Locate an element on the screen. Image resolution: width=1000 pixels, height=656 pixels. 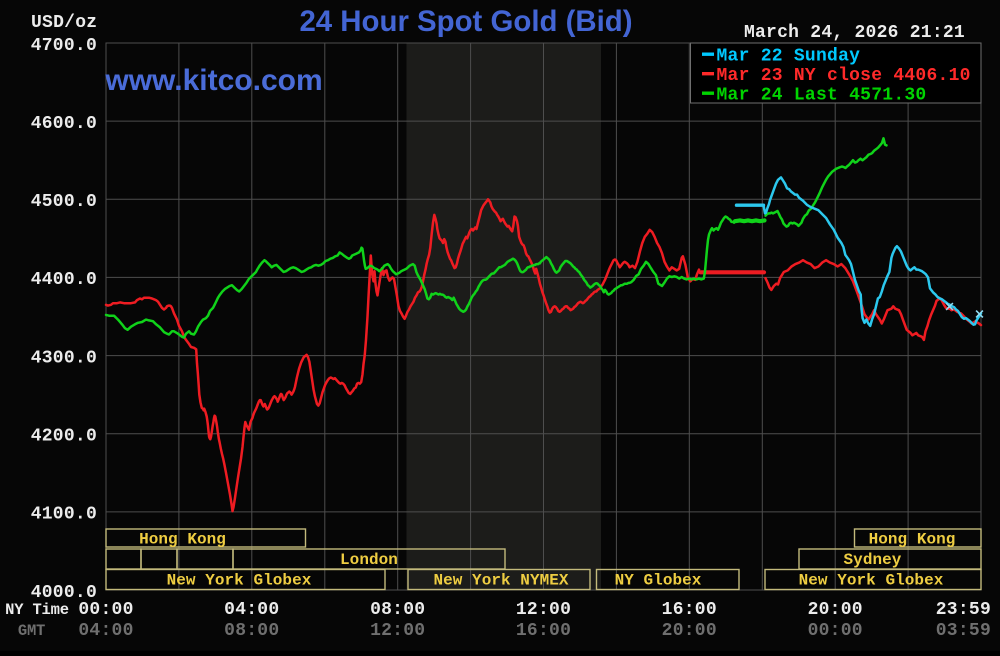
svg-text: 4000.0 is located at coordinates (64, 593).